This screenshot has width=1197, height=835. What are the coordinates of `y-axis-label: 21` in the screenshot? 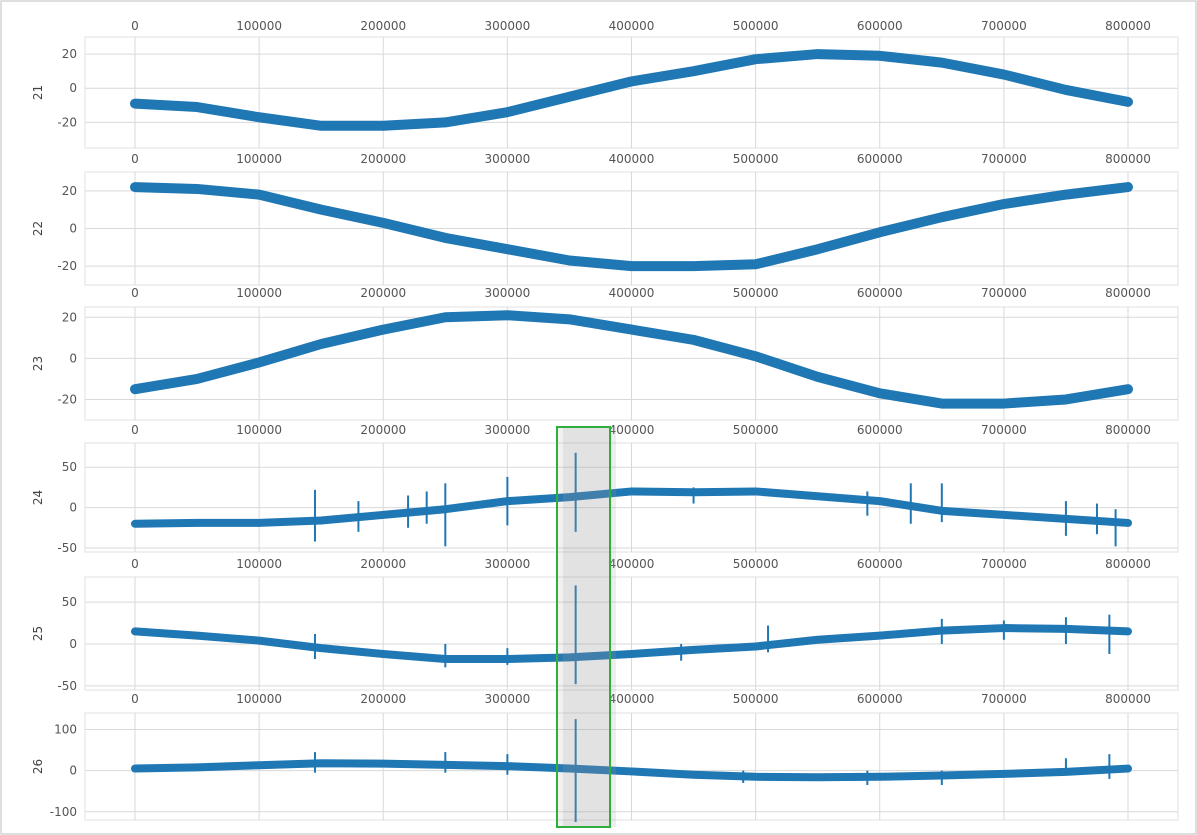 It's located at (38, 92).